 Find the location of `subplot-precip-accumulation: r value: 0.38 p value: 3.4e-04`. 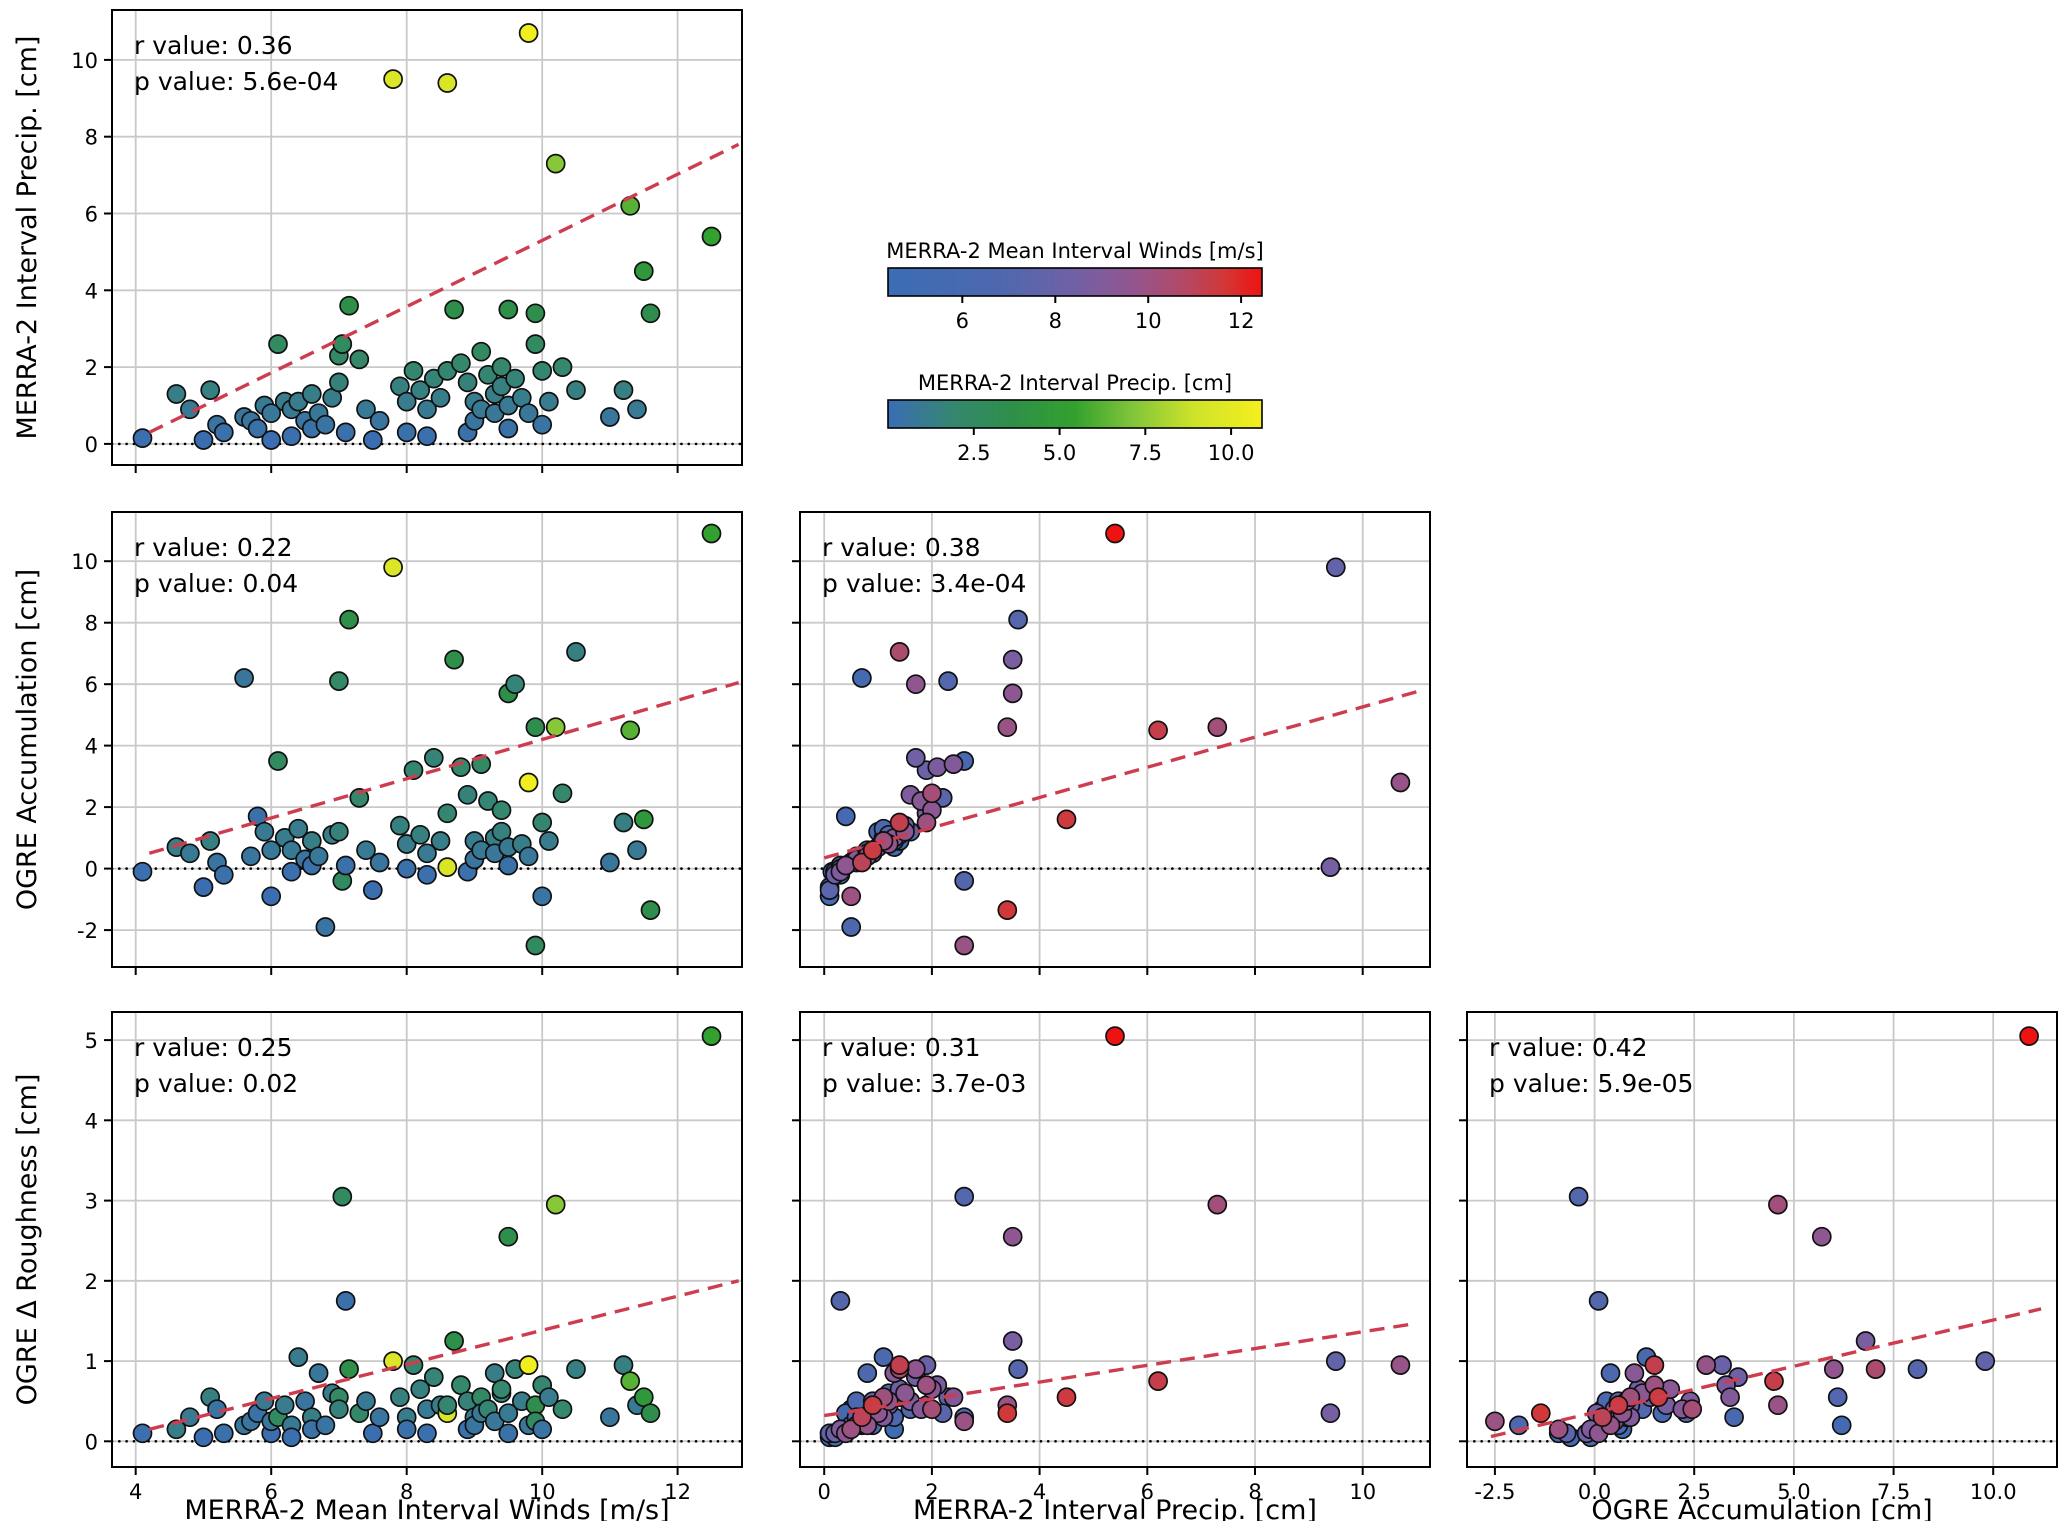

subplot-precip-accumulation: r value: 0.38 p value: 3.4e-04 is located at coordinates (1112, 743).